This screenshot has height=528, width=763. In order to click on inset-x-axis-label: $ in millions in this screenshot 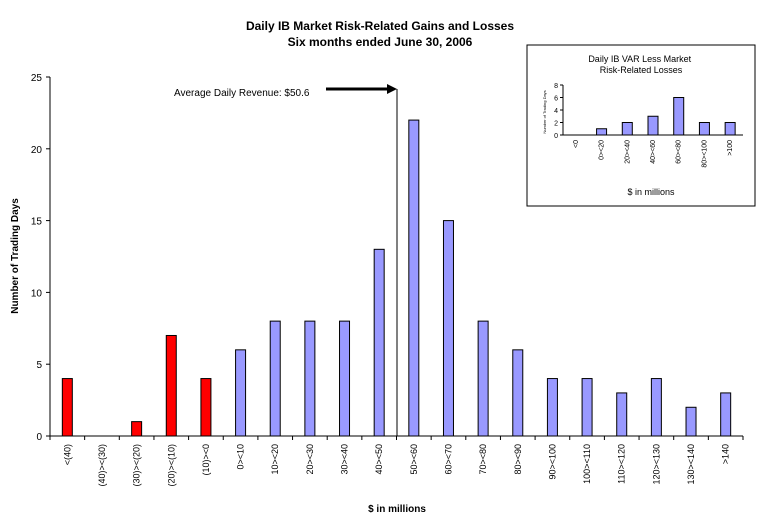, I will do `click(651, 192)`.